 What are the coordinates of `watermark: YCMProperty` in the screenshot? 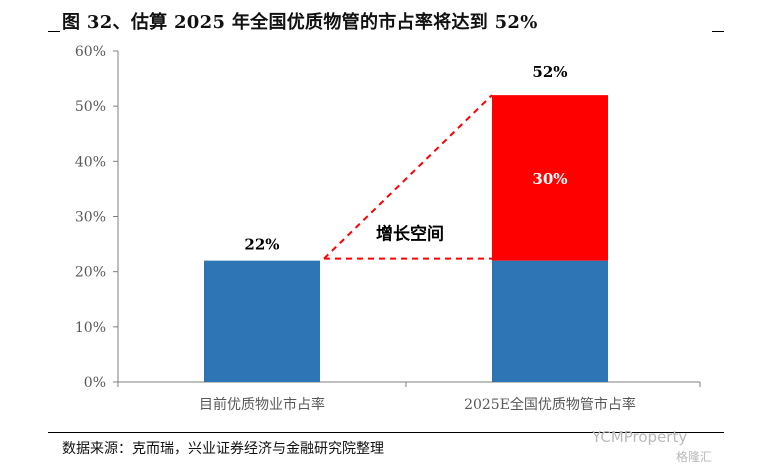 It's located at (640, 437).